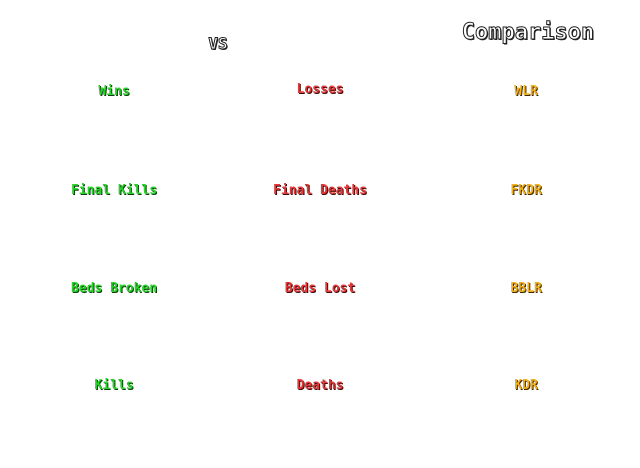 The image size is (640, 468). What do you see at coordinates (114, 91) in the screenshot?
I see `wins-label: Wins` at bounding box center [114, 91].